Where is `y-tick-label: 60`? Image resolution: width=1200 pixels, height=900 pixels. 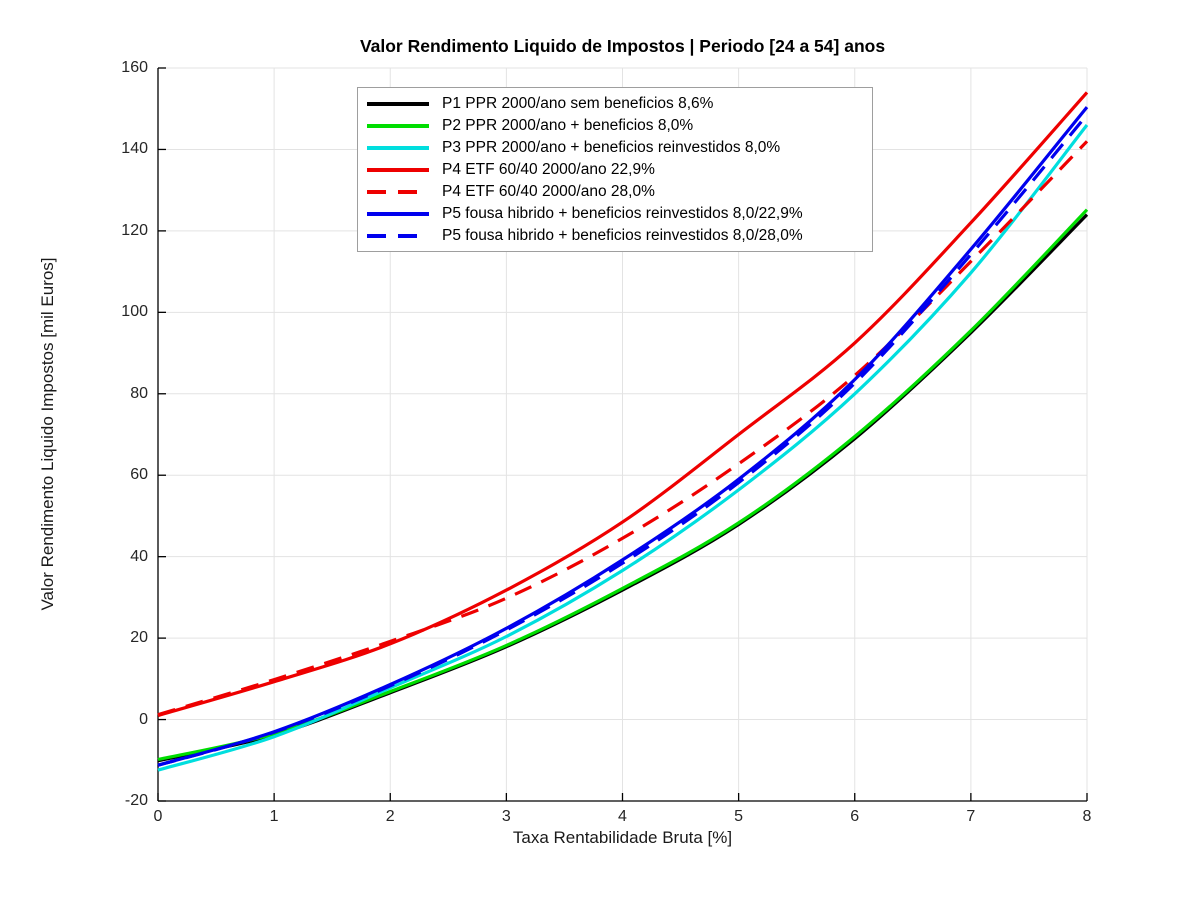
y-tick-label: 60 is located at coordinates (139, 475).